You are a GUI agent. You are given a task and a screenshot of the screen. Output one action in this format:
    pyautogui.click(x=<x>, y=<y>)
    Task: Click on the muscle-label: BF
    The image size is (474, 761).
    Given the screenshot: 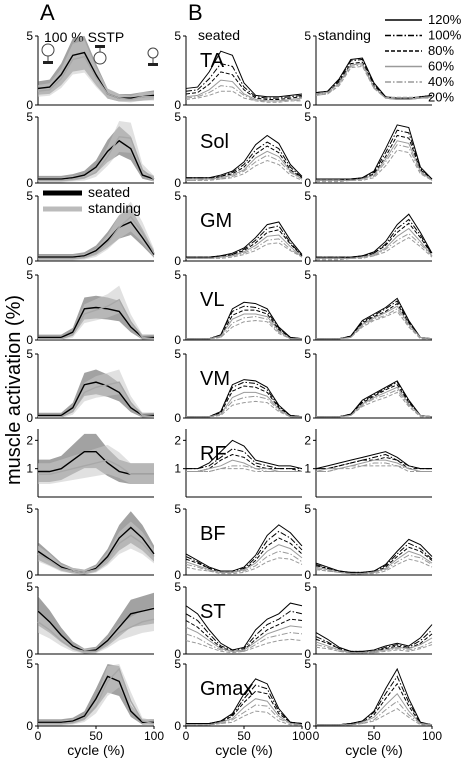 What is the action you would take?
    pyautogui.click(x=213, y=534)
    